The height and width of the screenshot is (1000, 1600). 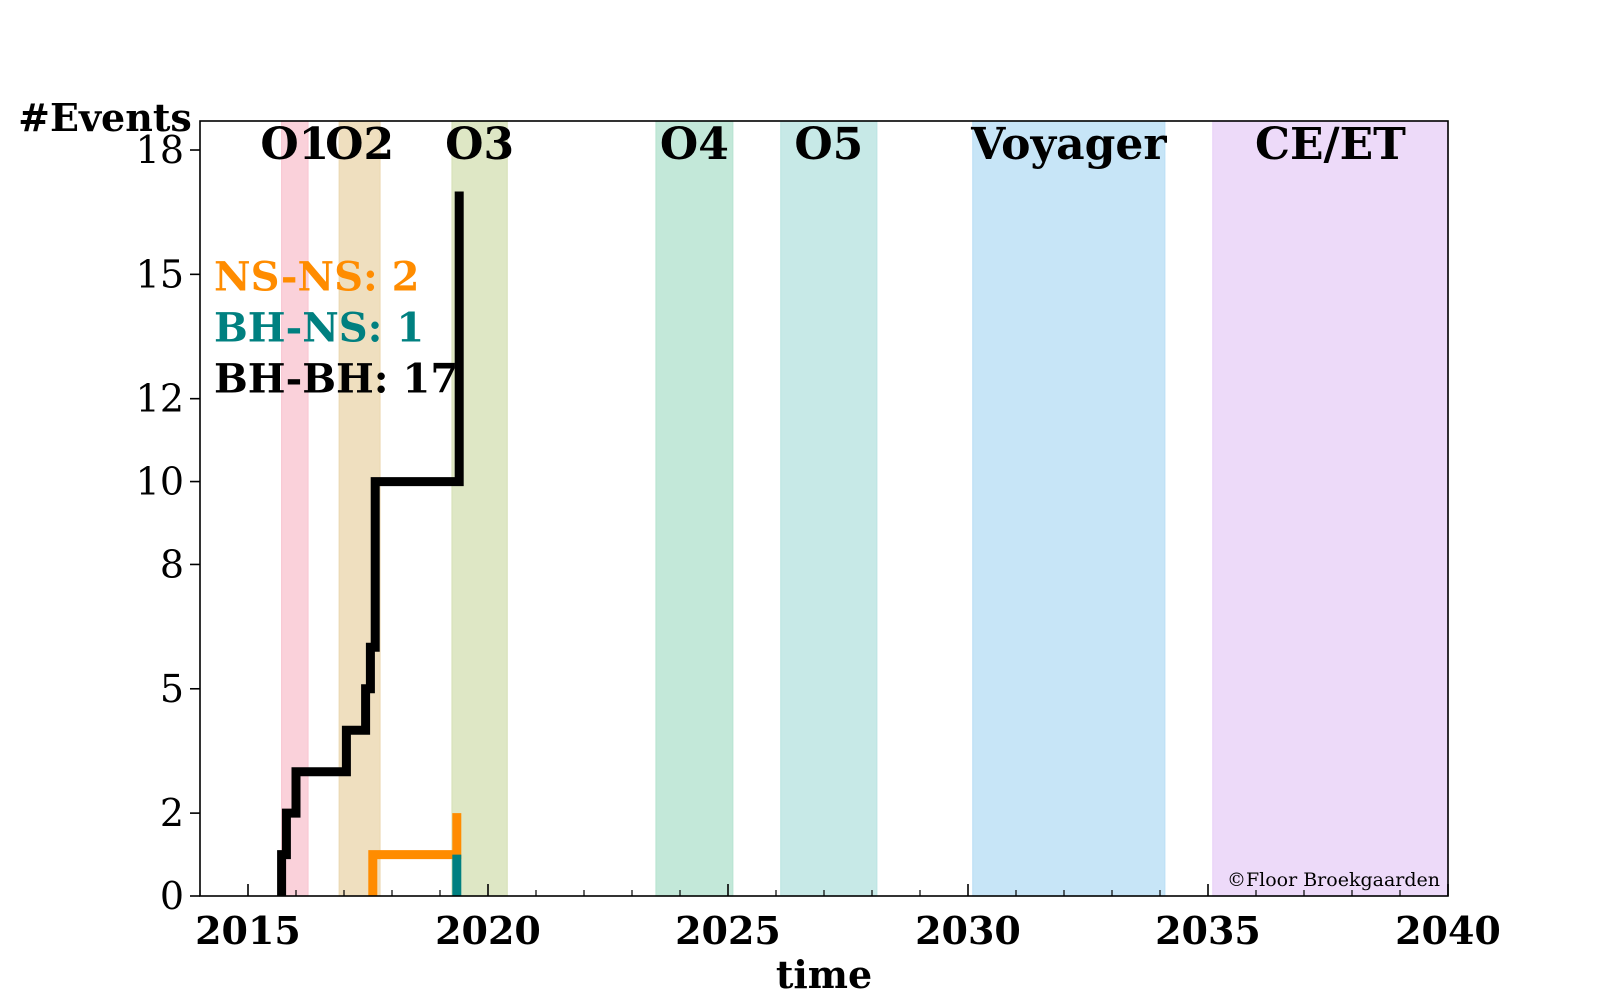 I want to click on x-tick-label: 2020, so click(x=488, y=930).